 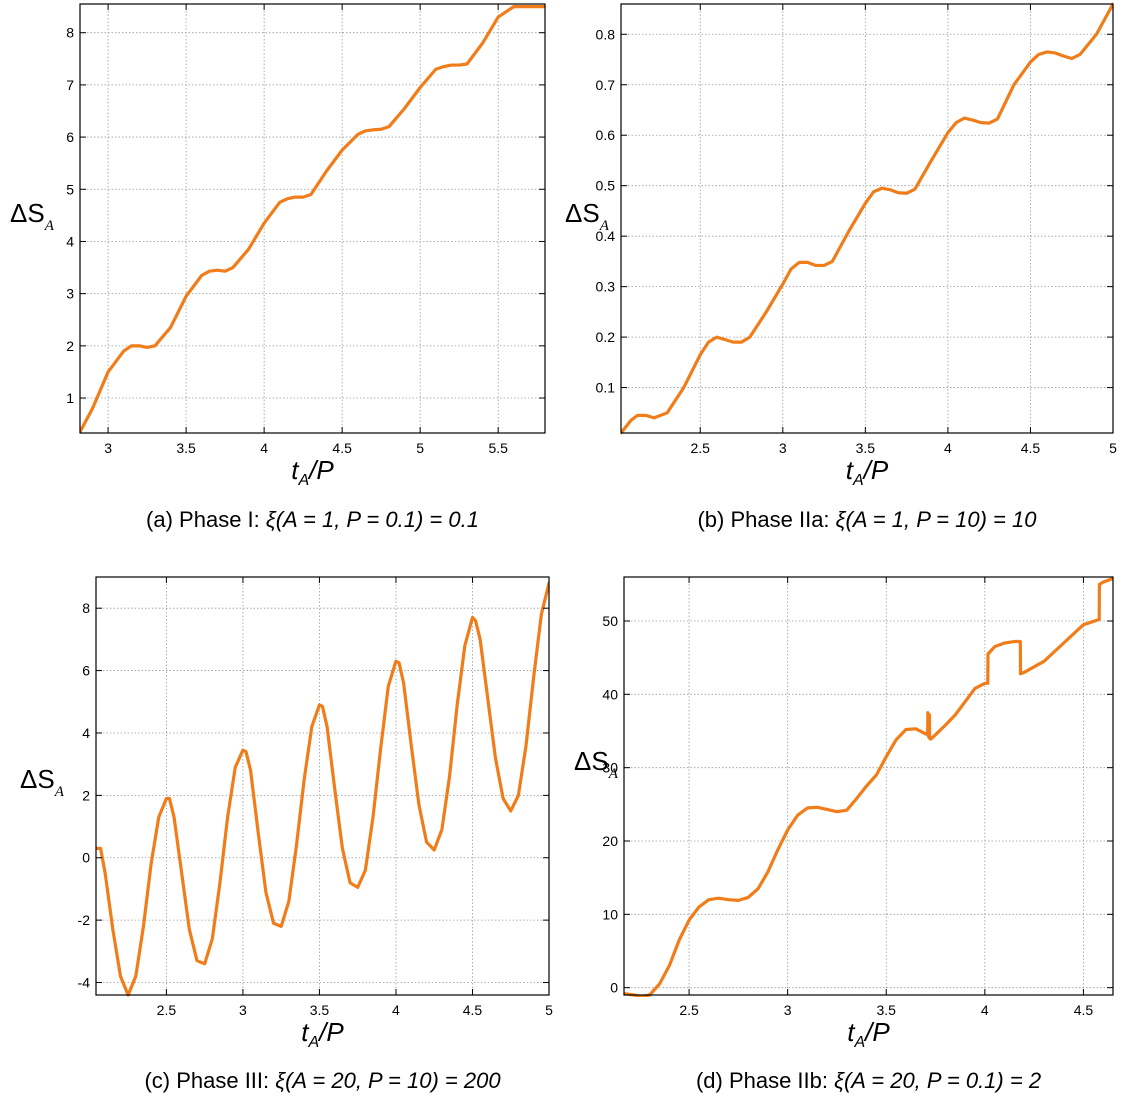 What do you see at coordinates (70, 189) in the screenshot?
I see `y-tick-label: 5` at bounding box center [70, 189].